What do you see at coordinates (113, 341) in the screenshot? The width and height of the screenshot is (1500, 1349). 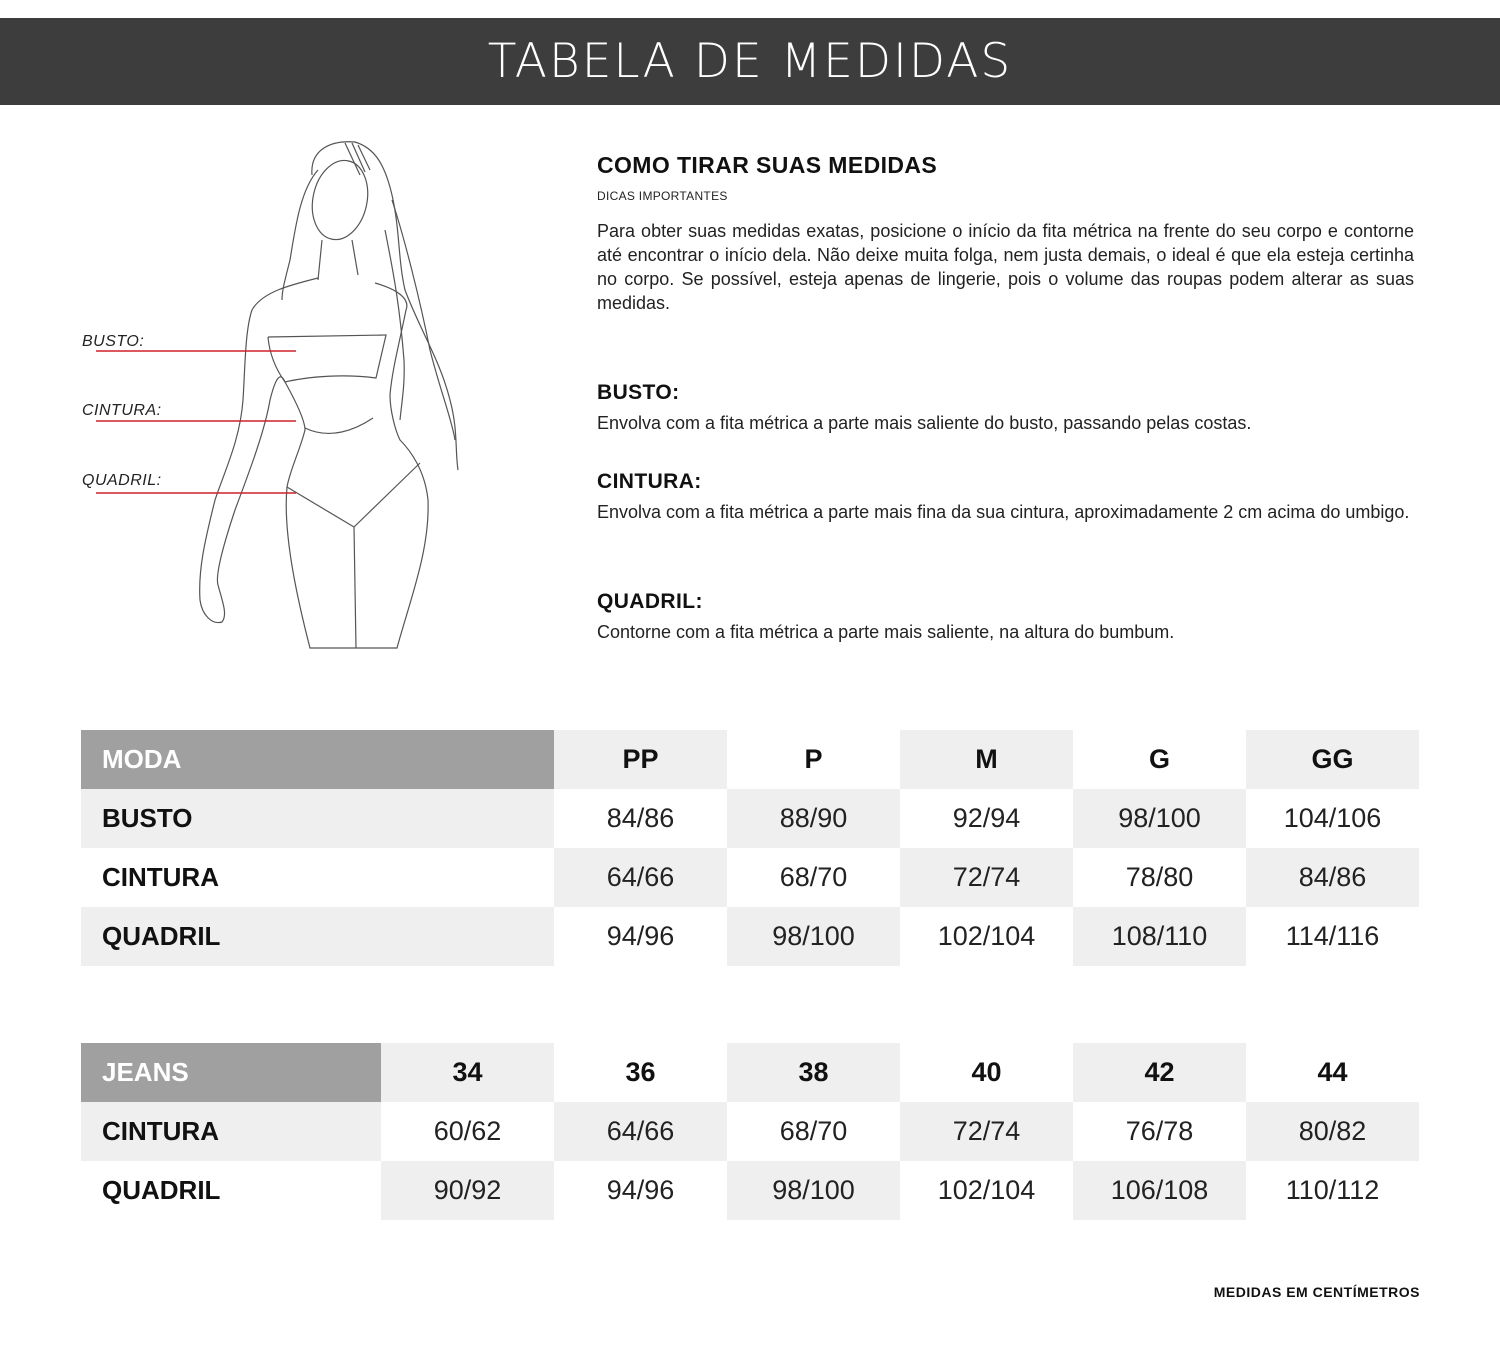 I see `figure-label-busto: BUSTO:` at bounding box center [113, 341].